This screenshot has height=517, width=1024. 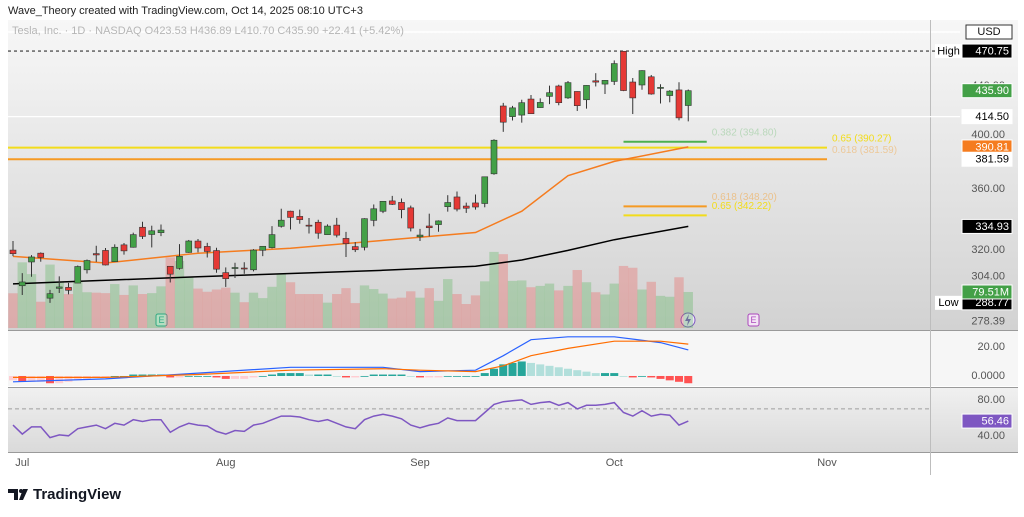 What do you see at coordinates (992, 147) in the screenshot?
I see `price-tag-label: 390.81` at bounding box center [992, 147].